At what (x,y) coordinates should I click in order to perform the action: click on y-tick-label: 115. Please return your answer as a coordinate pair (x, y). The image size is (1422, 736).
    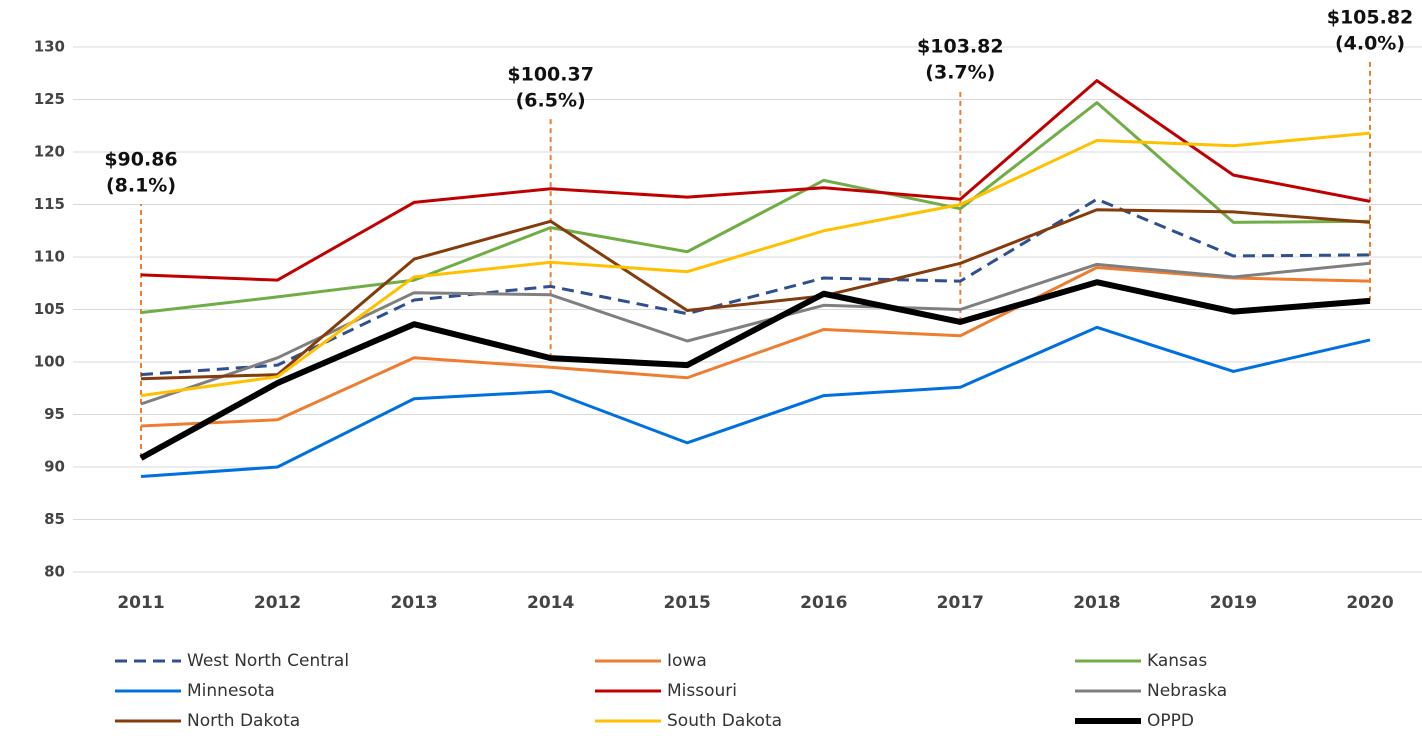
    Looking at the image, I should click on (49, 204).